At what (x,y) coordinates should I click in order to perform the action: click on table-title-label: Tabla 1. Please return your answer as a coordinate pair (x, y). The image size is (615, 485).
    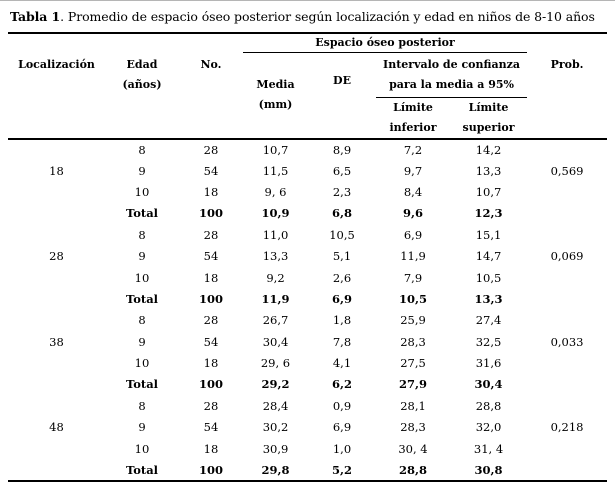
    Looking at the image, I should click on (35, 16).